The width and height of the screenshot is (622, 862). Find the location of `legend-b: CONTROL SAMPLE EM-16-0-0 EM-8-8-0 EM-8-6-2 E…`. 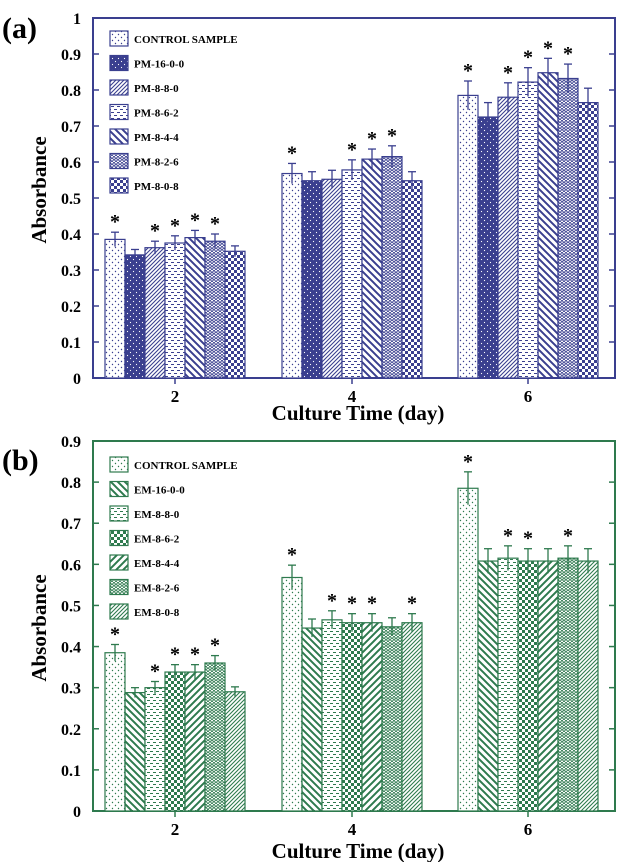

legend-b: CONTROL SAMPLE EM-16-0-0 EM-8-8-0 EM-8-6-2 E… is located at coordinates (173, 538).